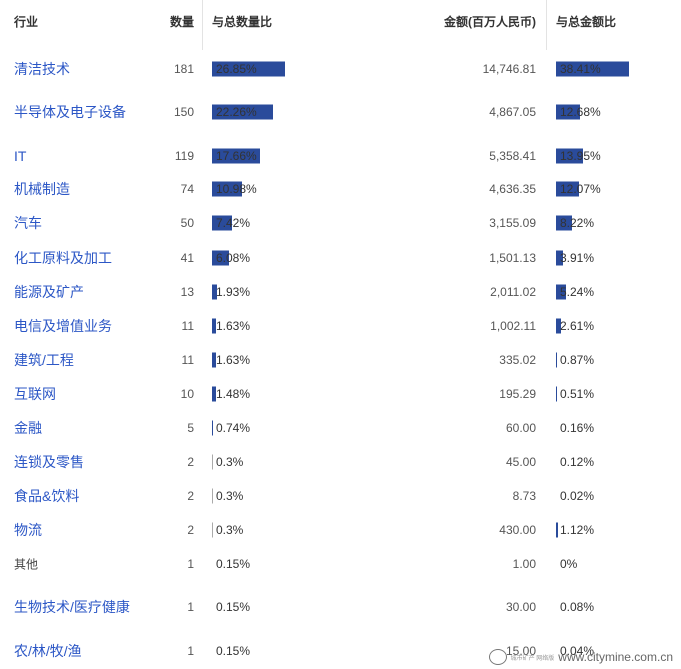  What do you see at coordinates (512, 156) in the screenshot?
I see `amount-value: 5,358.41` at bounding box center [512, 156].